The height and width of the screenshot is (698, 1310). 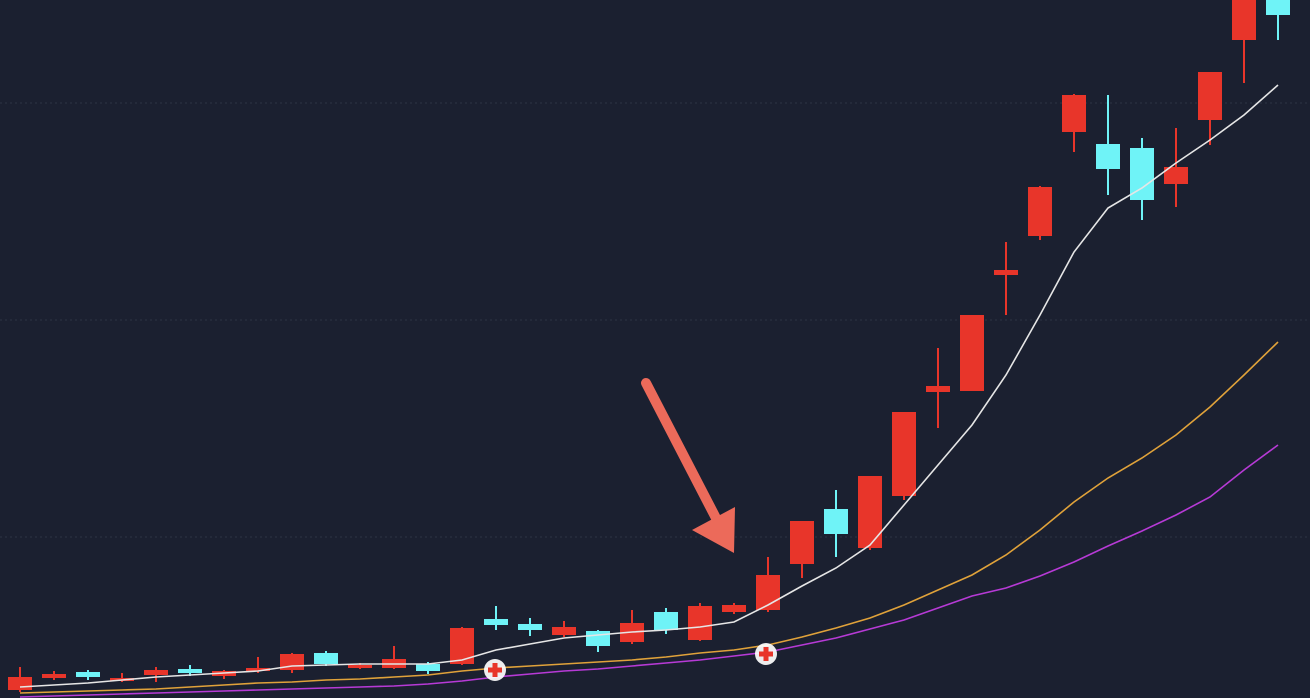 What do you see at coordinates (688, 465) in the screenshot?
I see `arrow` at bounding box center [688, 465].